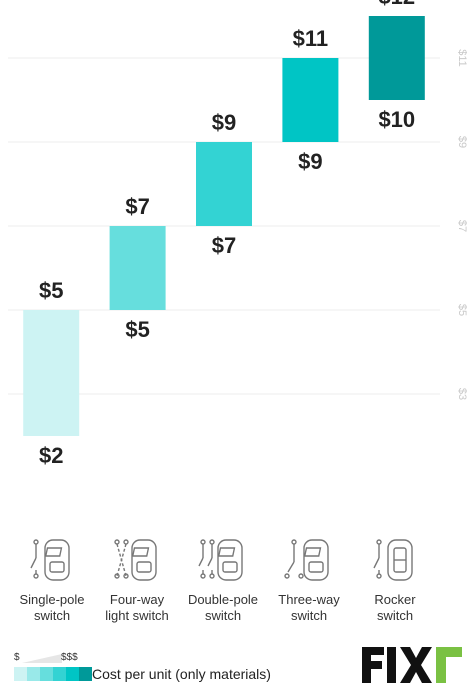 The height and width of the screenshot is (694, 474). I want to click on y-axis-tick-labels: $3 $5 $7 $9 $11, so click(462, 224).